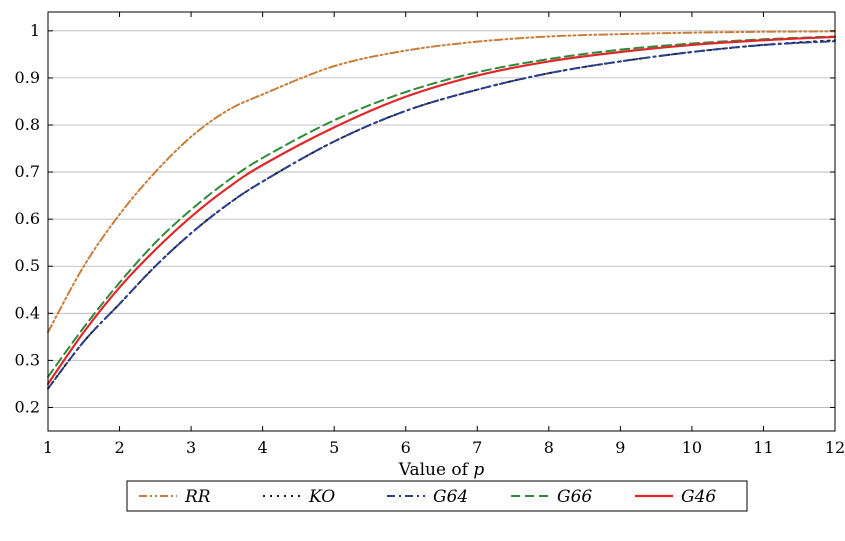  What do you see at coordinates (477, 447) in the screenshot?
I see `x-tick-label: 7` at bounding box center [477, 447].